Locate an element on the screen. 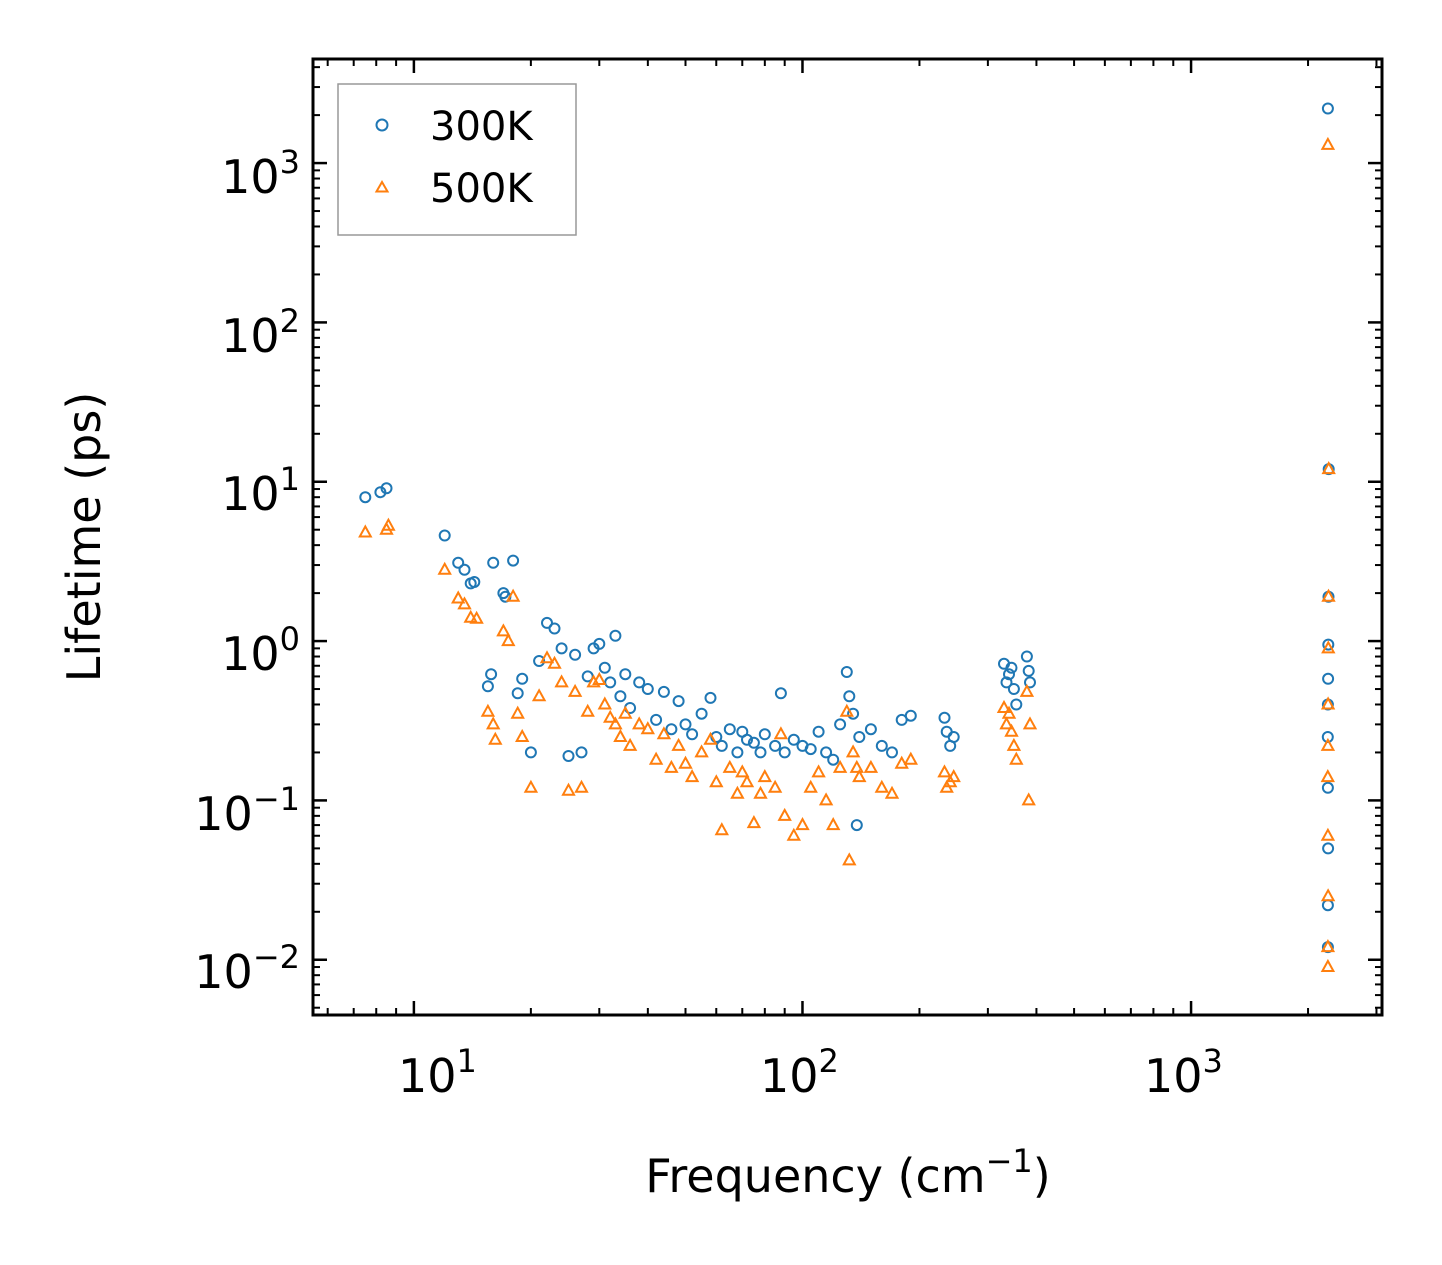 The image size is (1442, 1265). x-tick-labels: 10¹ 10² 10³ is located at coordinates (810, 1072).